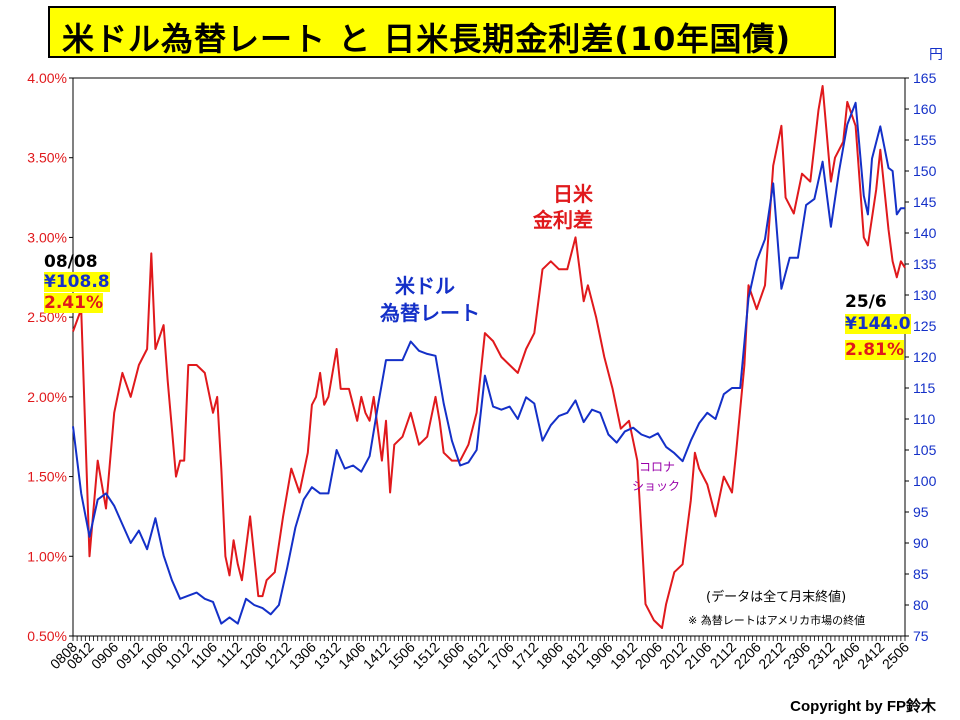 The image size is (960, 720). Describe the element at coordinates (499, 655) in the screenshot. I see `x-tick-label: 1706` at that location.